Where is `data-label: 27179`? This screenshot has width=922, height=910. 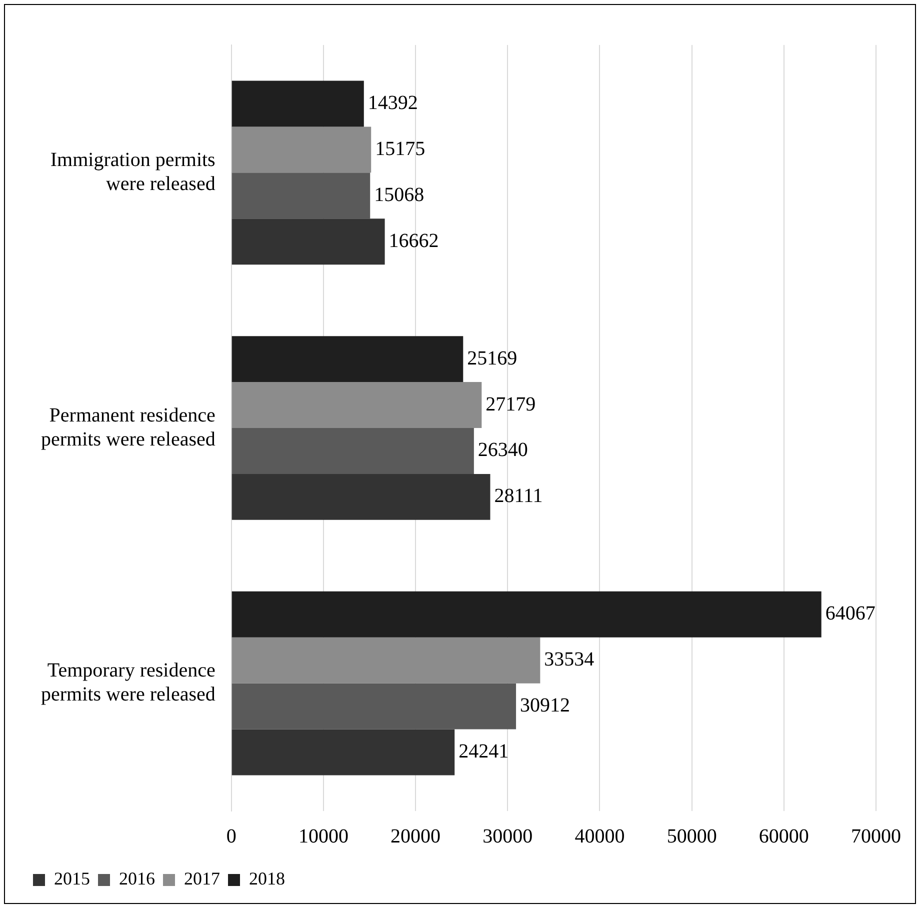
data-label: 27179 is located at coordinates (511, 404).